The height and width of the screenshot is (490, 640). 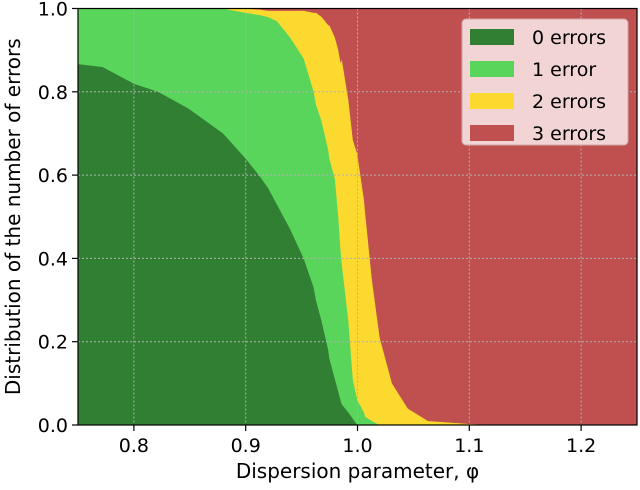 What do you see at coordinates (492, 69) in the screenshot?
I see `legend-swatch-1-error` at bounding box center [492, 69].